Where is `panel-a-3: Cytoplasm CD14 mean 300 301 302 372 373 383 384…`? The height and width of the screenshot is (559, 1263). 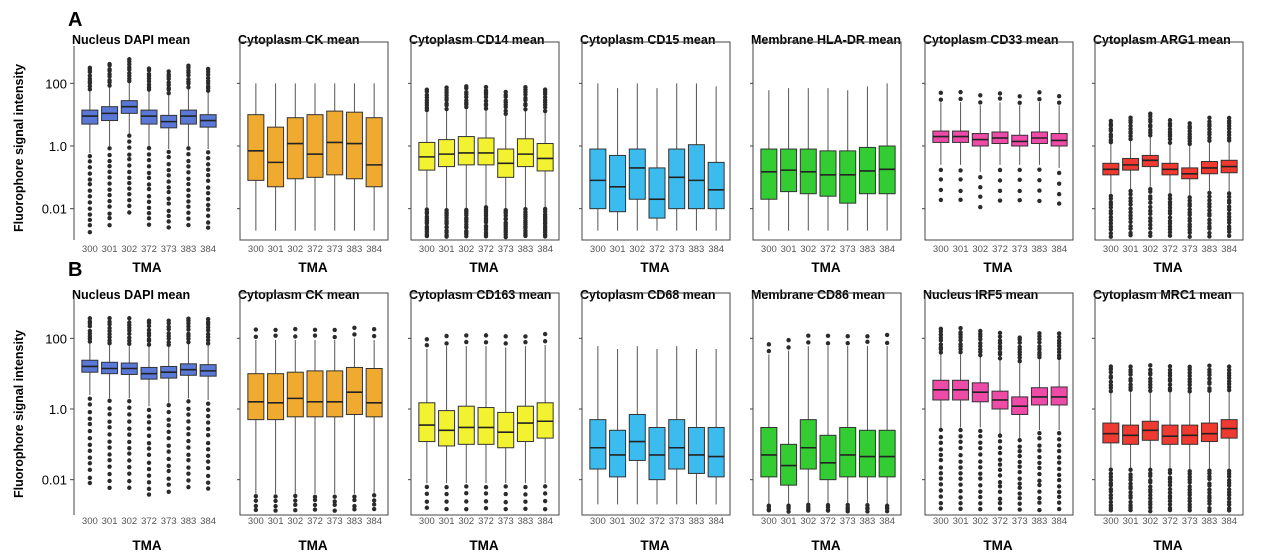
panel-a-3: Cytoplasm CD14 mean 300 301 302 372 373 383 384… is located at coordinates (484, 154).